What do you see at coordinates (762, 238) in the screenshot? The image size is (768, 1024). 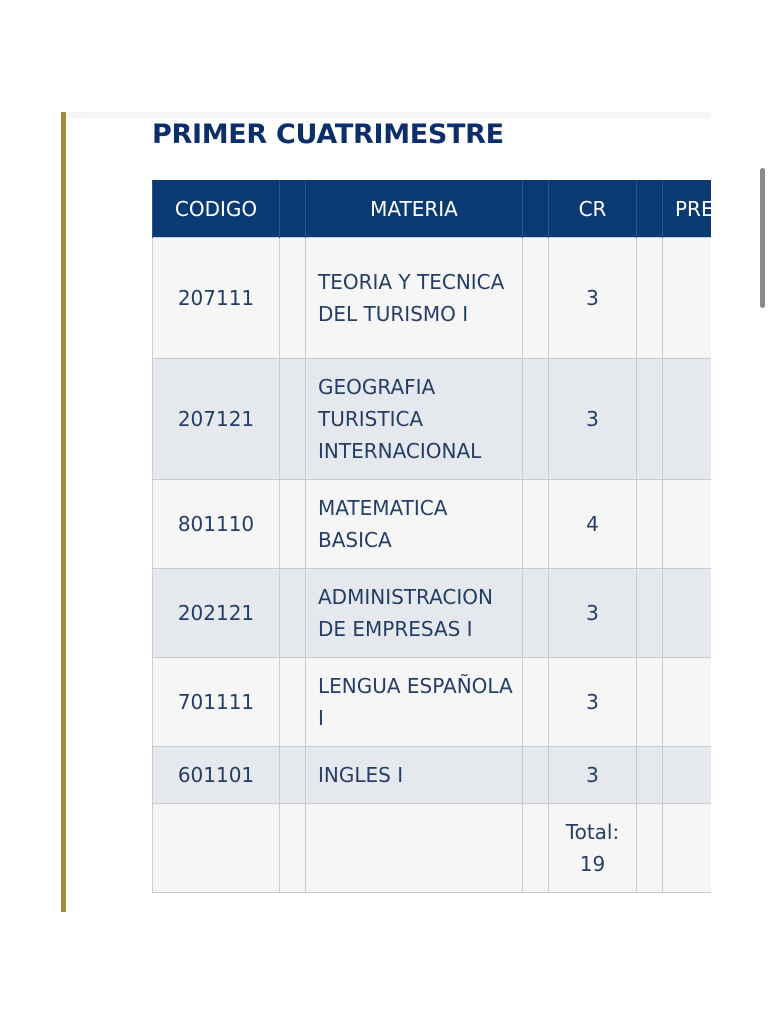 I see `scrollbar-thumb` at bounding box center [762, 238].